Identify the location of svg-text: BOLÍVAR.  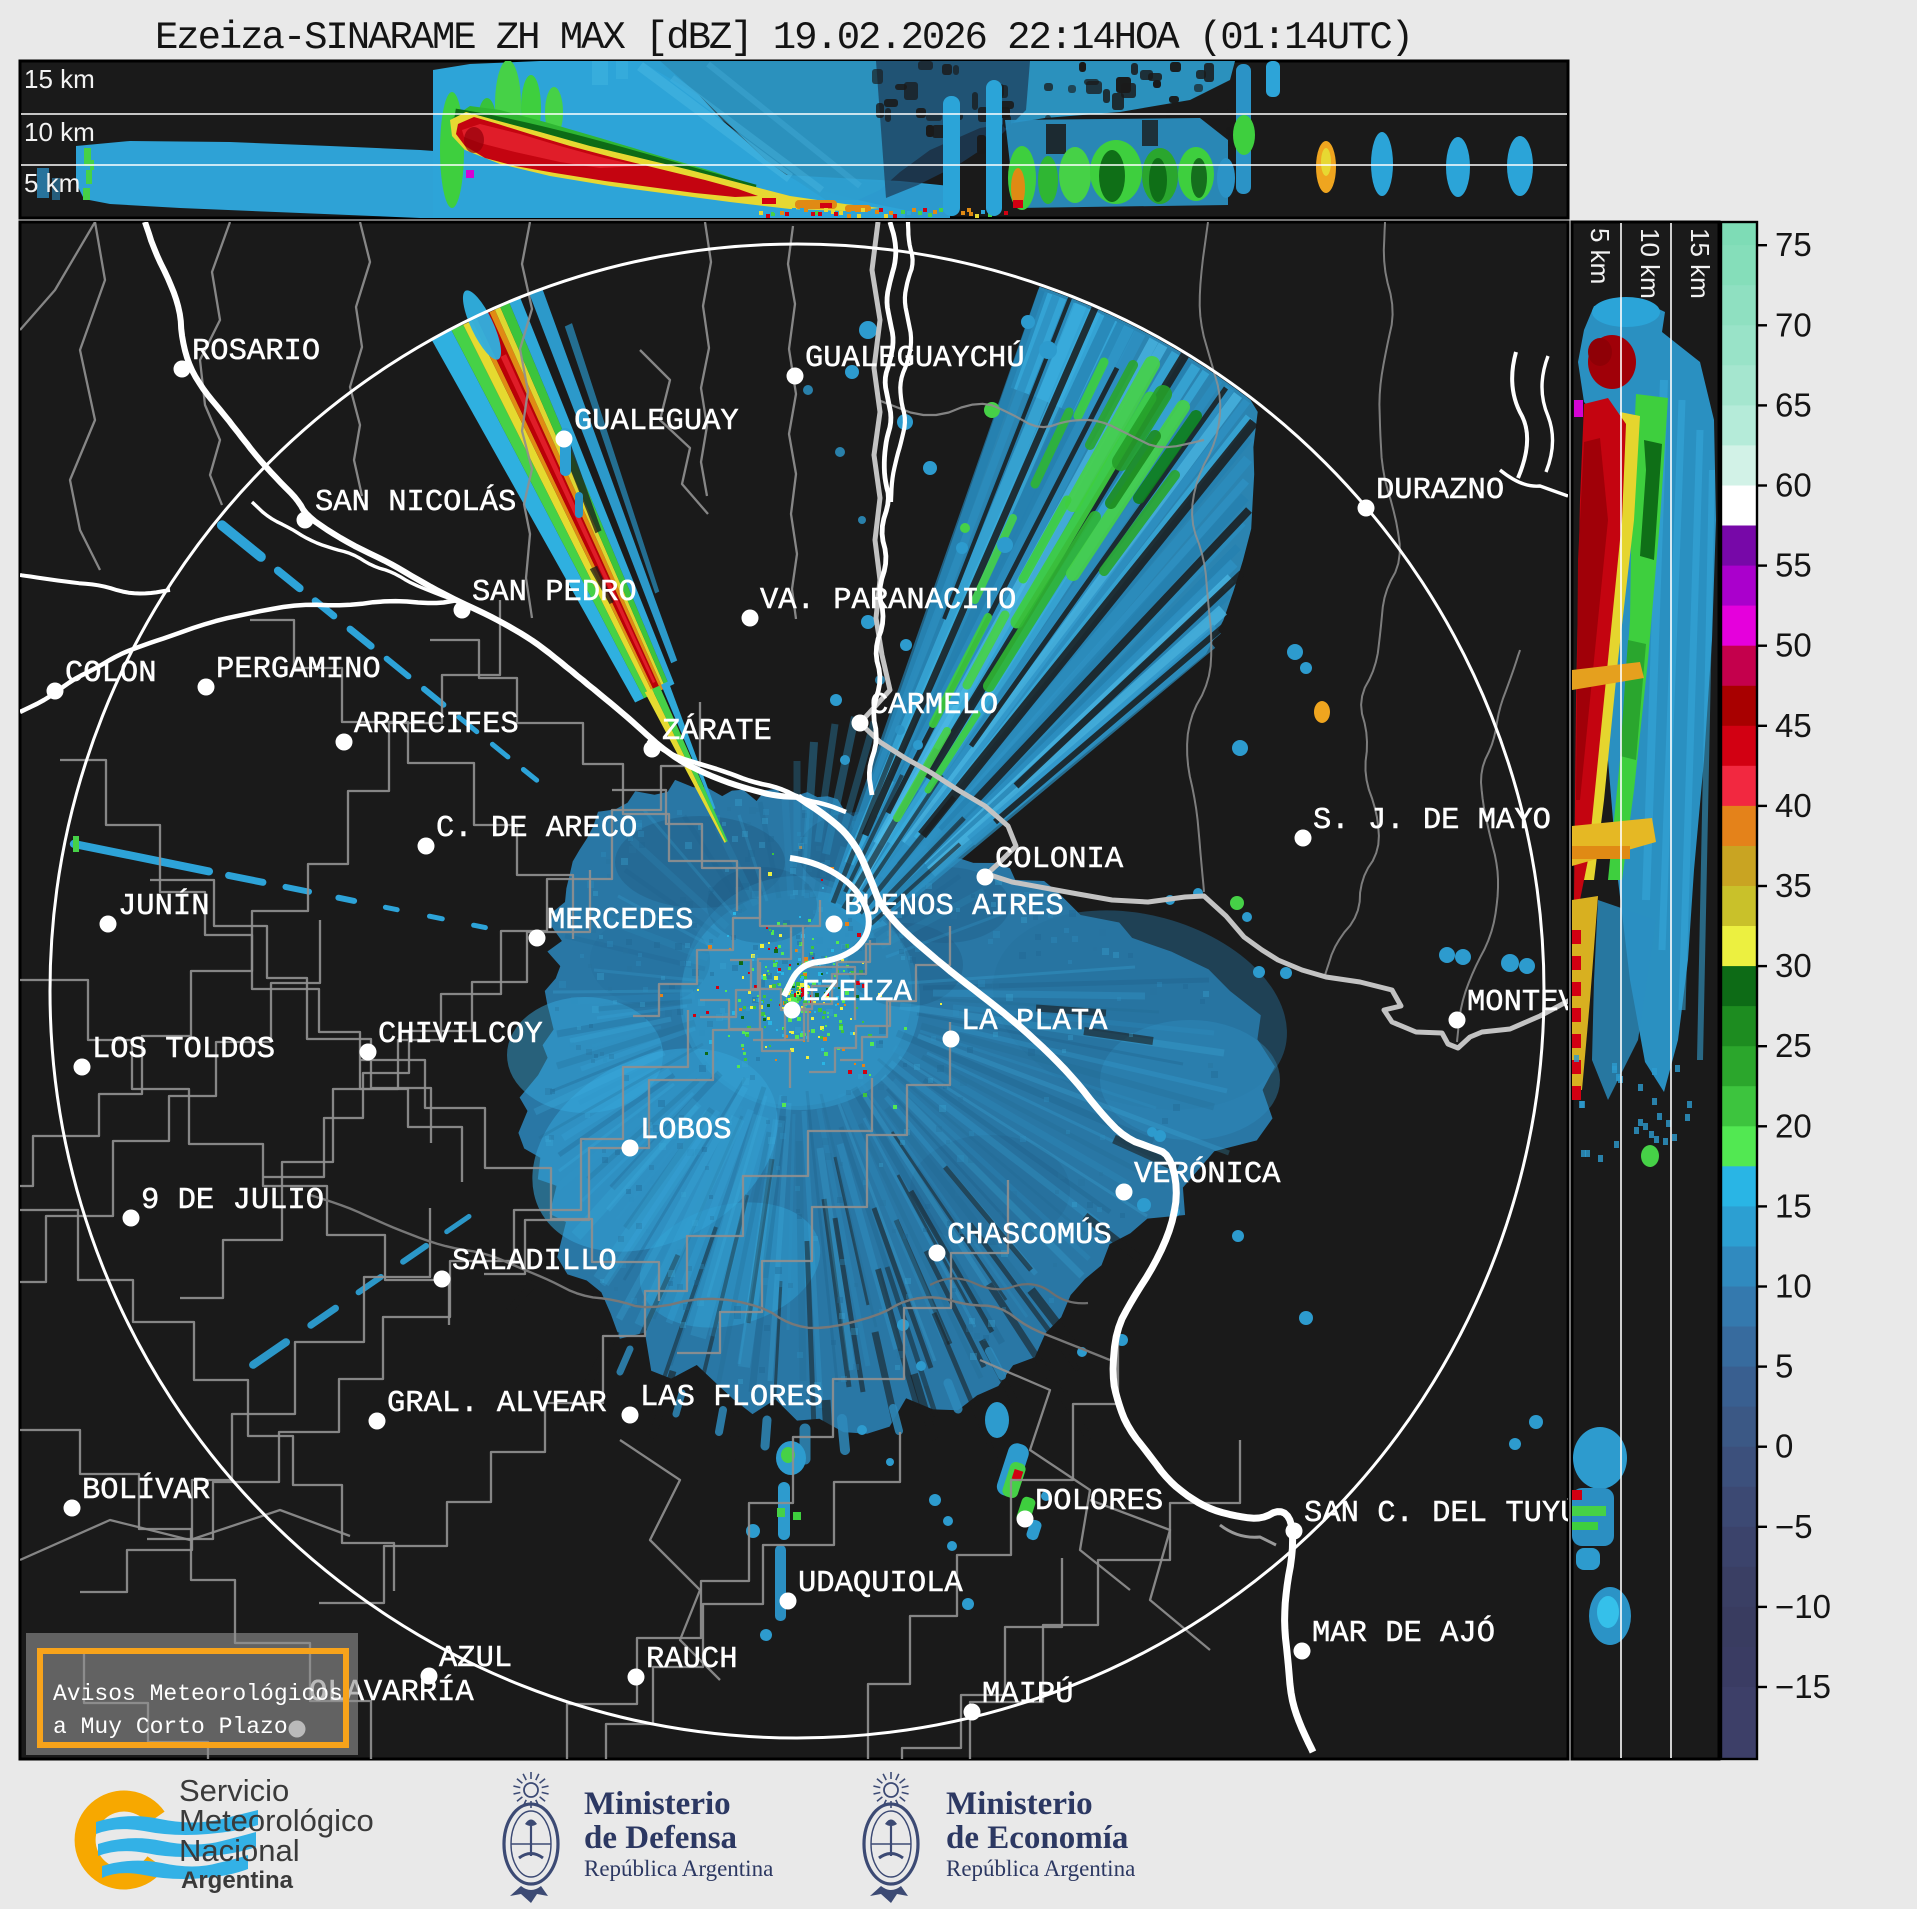
(146, 1489).